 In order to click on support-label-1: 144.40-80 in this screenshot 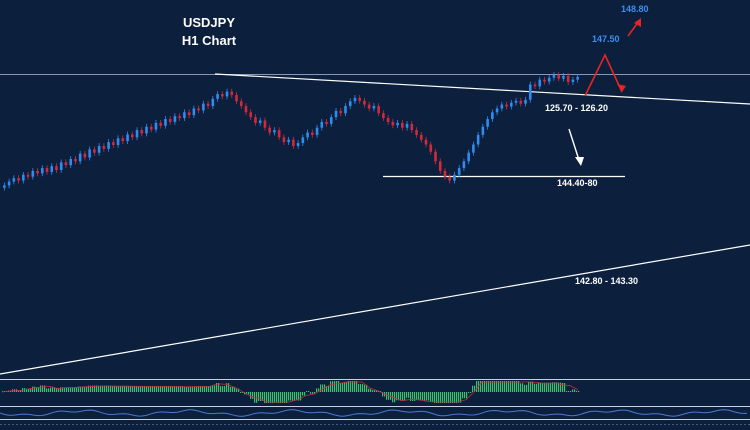, I will do `click(577, 183)`.